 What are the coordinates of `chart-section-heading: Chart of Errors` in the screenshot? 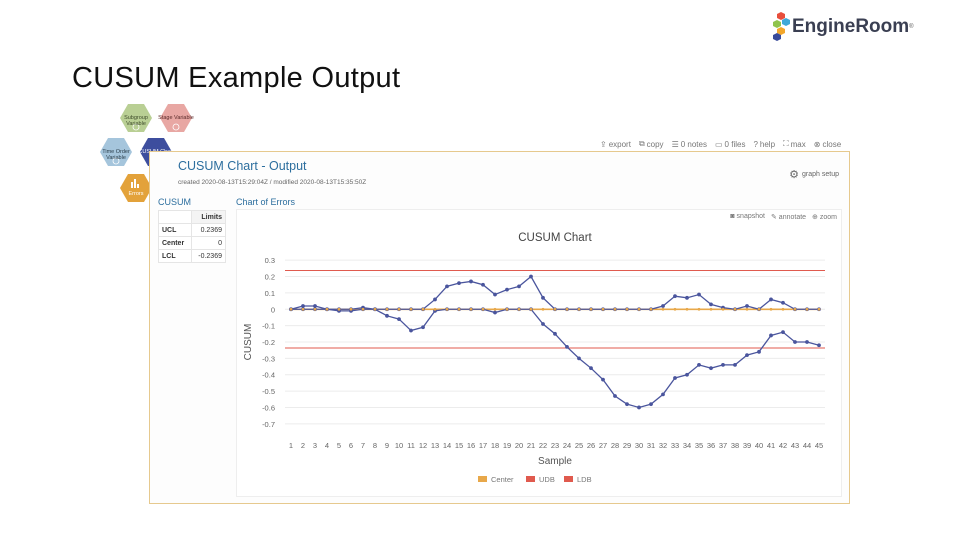 It's located at (266, 202).